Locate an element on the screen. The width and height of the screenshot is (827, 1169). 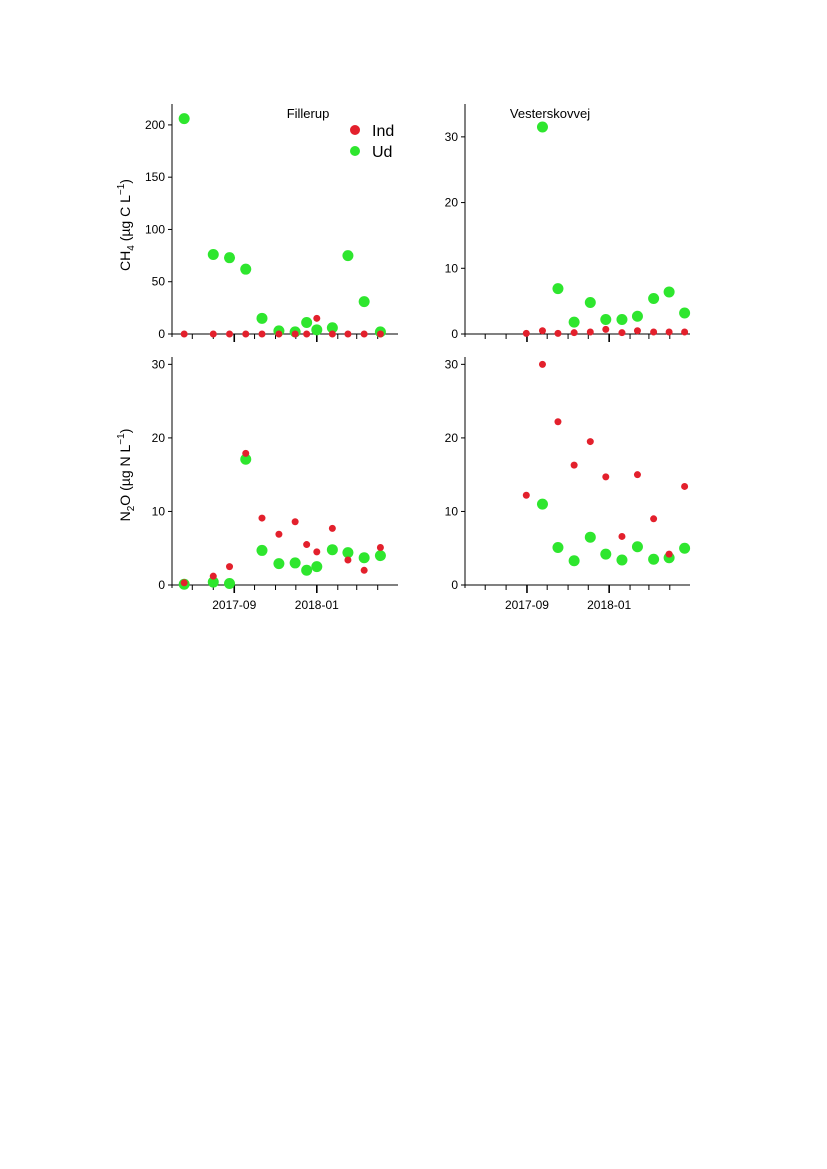
y-tick-label: 150 is located at coordinates (155, 177).